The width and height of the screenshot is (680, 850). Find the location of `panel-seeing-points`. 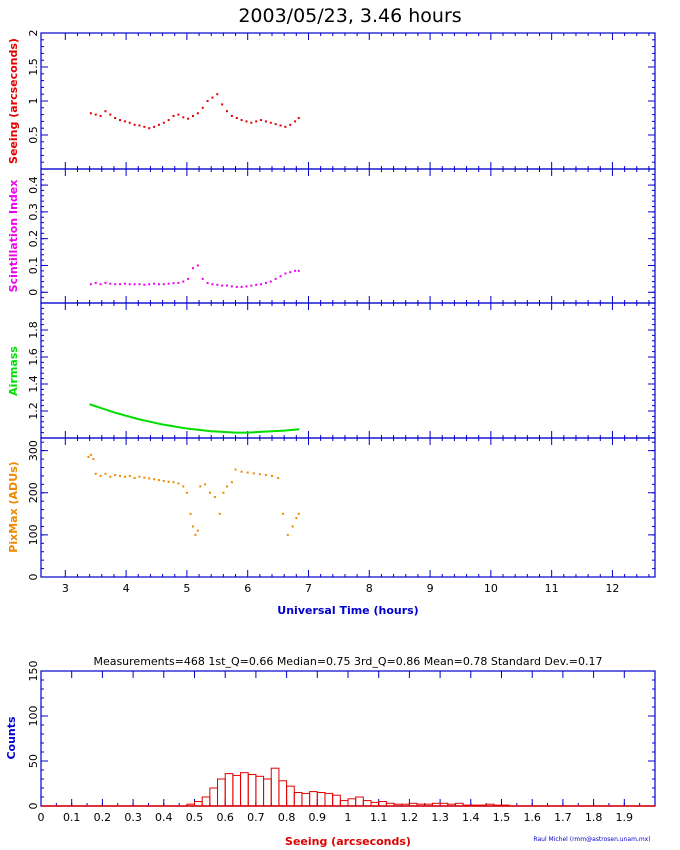

panel-seeing-points is located at coordinates (194, 111).